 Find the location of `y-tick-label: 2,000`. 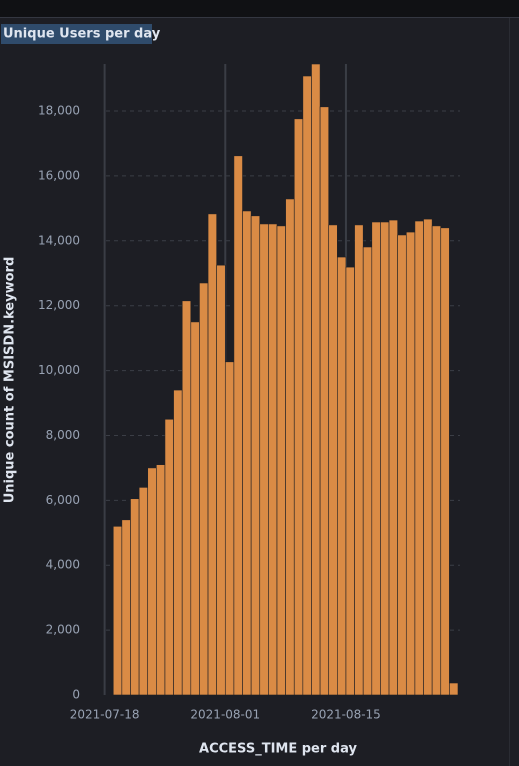

y-tick-label: 2,000 is located at coordinates (63, 630).